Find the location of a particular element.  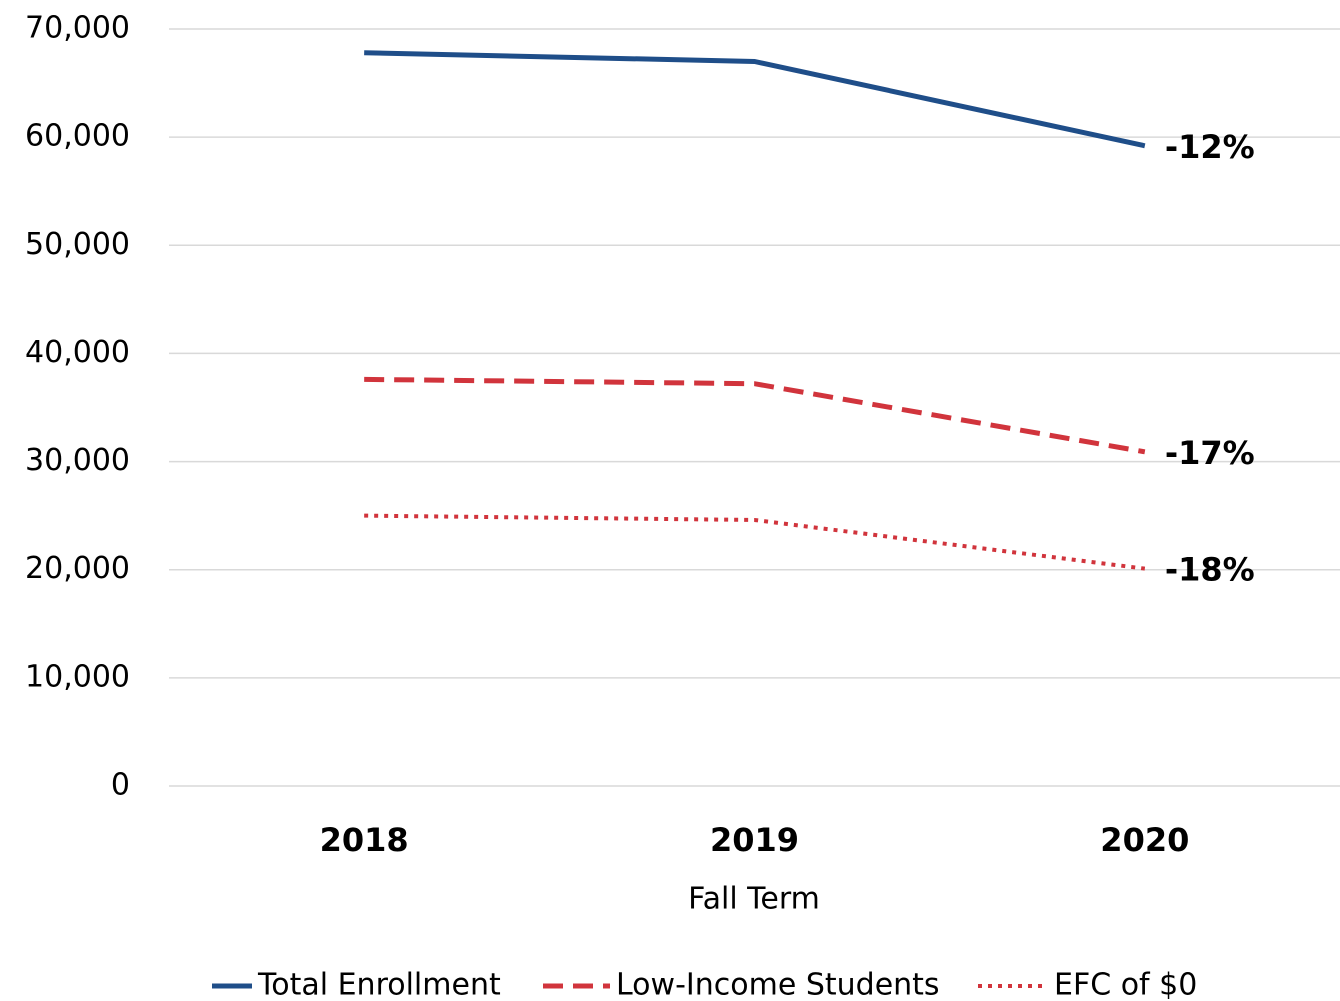

x-axis-label: Fall Term is located at coordinates (754, 899).